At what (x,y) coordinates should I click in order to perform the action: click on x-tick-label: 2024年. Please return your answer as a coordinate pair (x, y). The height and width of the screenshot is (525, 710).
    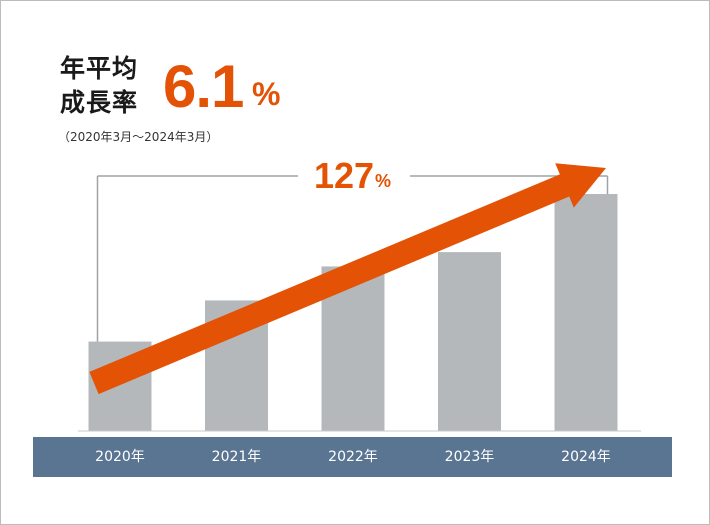
    Looking at the image, I should click on (586, 457).